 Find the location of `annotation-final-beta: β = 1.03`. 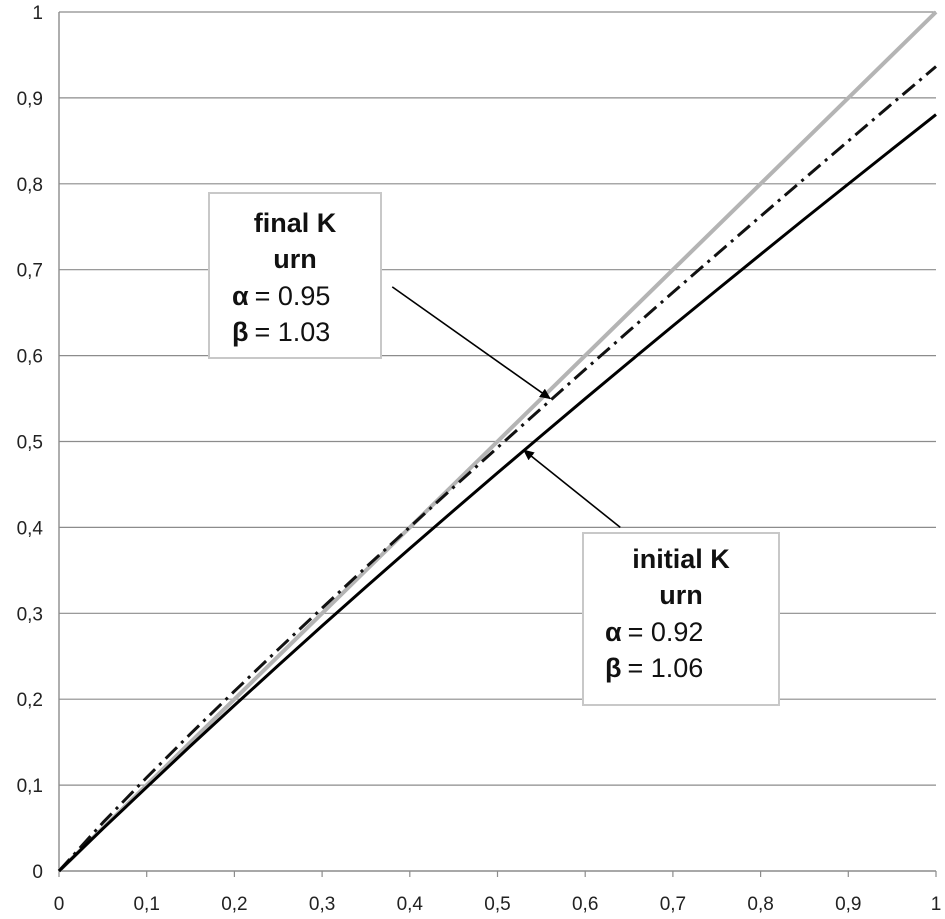

annotation-final-beta: β = 1.03 is located at coordinates (281, 332).